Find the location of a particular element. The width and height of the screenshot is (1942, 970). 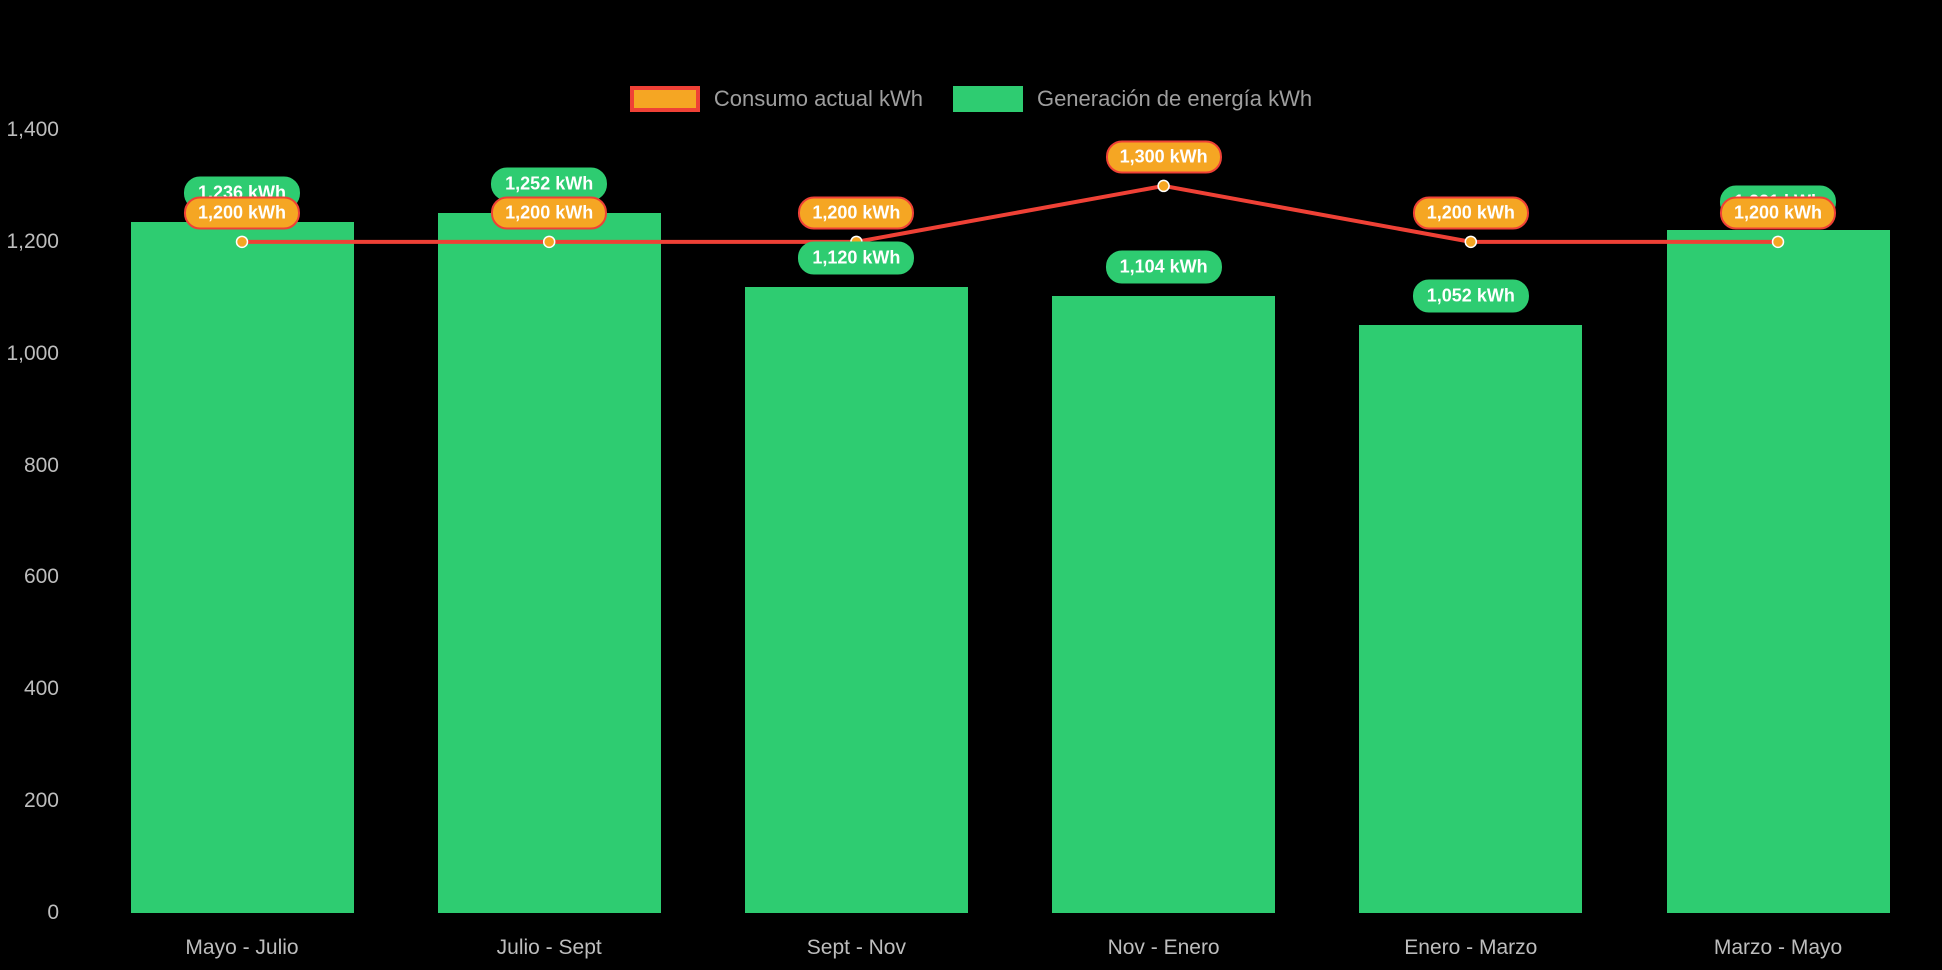

line-value-badge-4: 1,200 kWh is located at coordinates (1470, 213).